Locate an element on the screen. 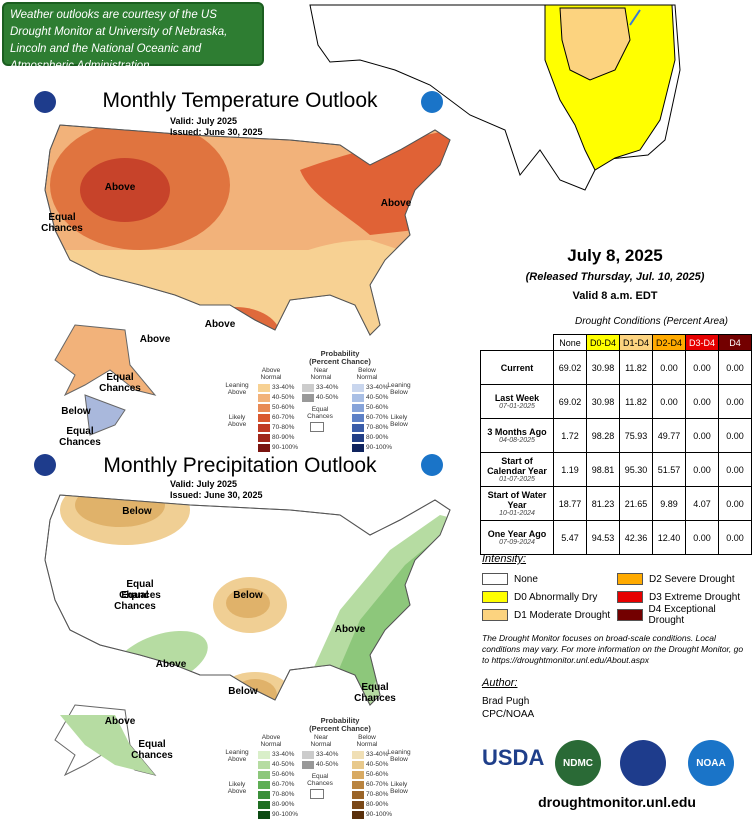  legend-range: 70-80% is located at coordinates (377, 427).